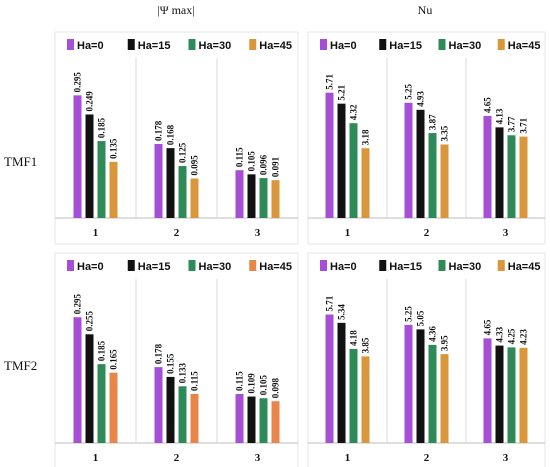 The width and height of the screenshot is (550, 467). Describe the element at coordinates (500, 116) in the screenshot. I see `data-label: 4.13` at that location.